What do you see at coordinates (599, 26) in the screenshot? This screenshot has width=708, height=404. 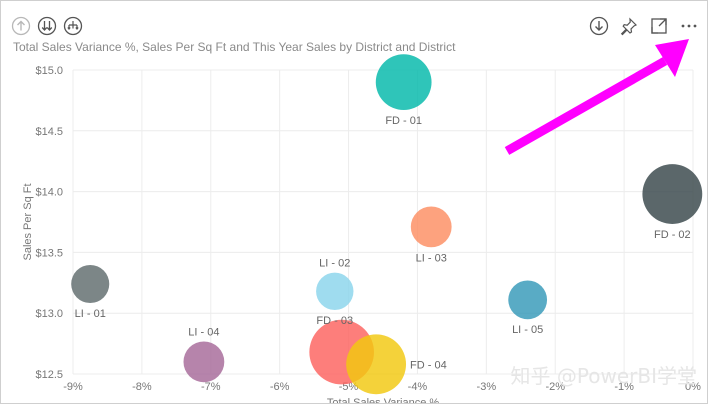 I see `download-circle-icon` at bounding box center [599, 26].